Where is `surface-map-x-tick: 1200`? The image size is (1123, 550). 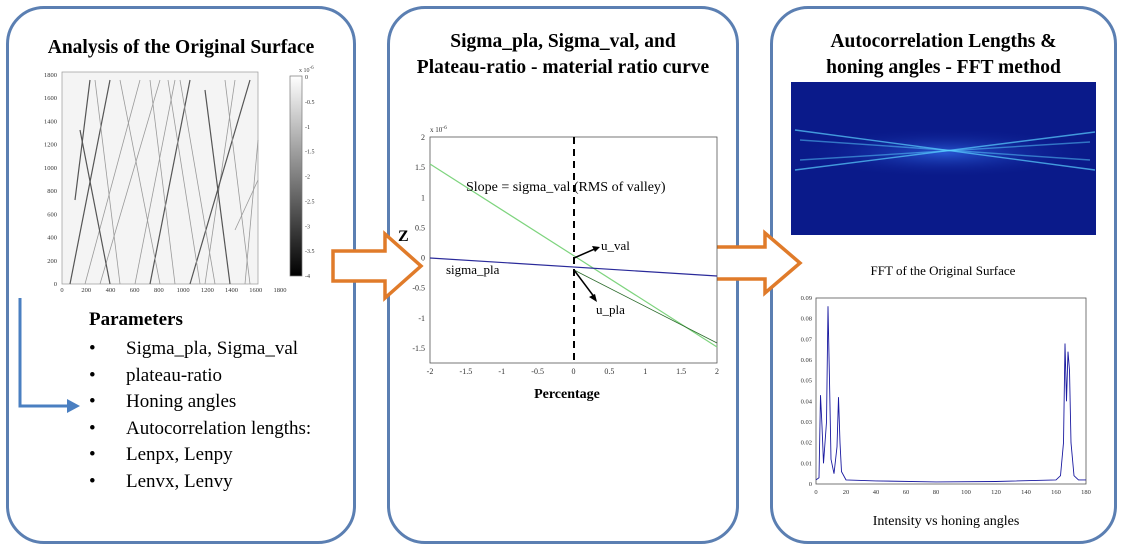 surface-map-x-tick: 1200 is located at coordinates (207, 290).